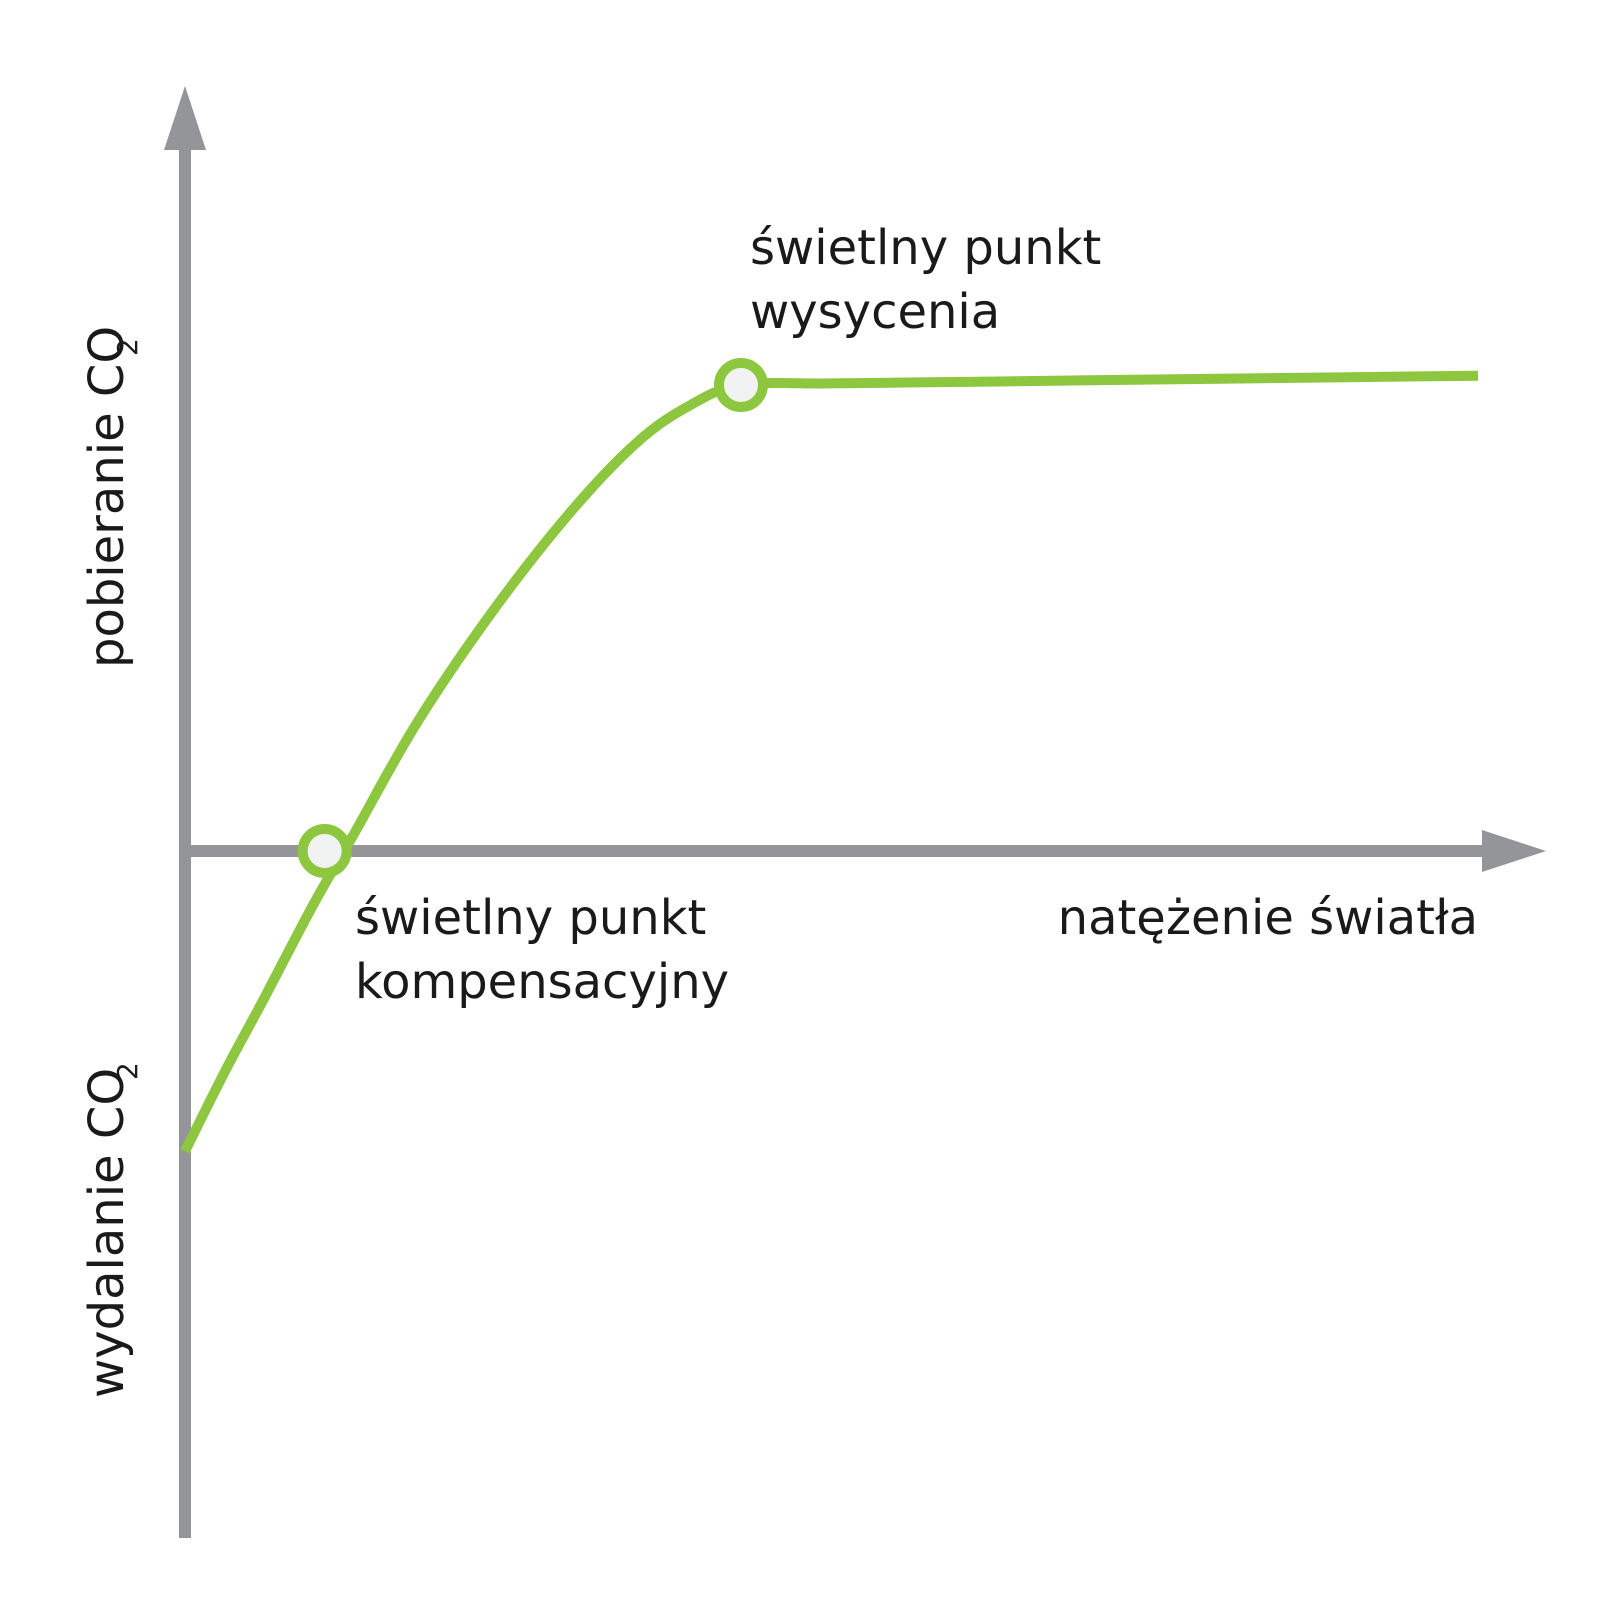 The width and height of the screenshot is (1600, 1600). What do you see at coordinates (875, 312) in the screenshot?
I see `annotation-saturation-line2: wysycenia` at bounding box center [875, 312].